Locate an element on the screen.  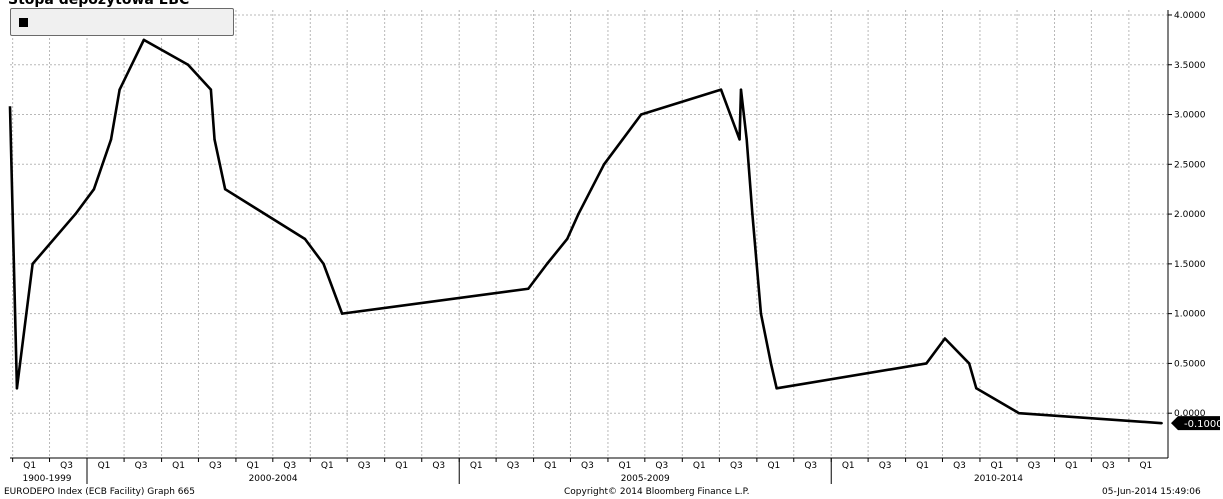
y-tick-label: 2.5000 is located at coordinates (1190, 165).